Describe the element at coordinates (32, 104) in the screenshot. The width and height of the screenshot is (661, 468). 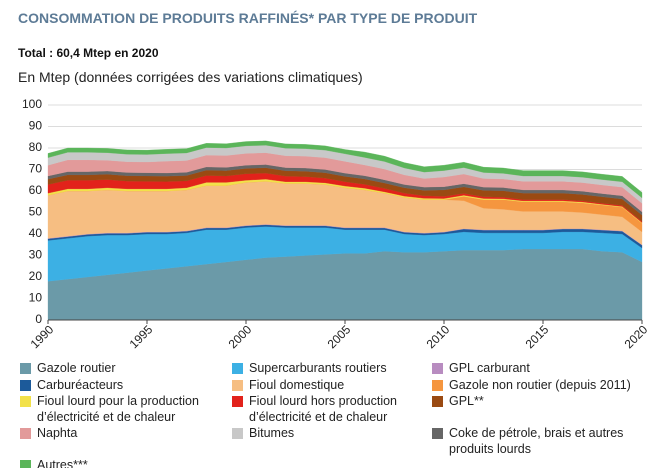
I see `y-tick-label: 100` at that location.